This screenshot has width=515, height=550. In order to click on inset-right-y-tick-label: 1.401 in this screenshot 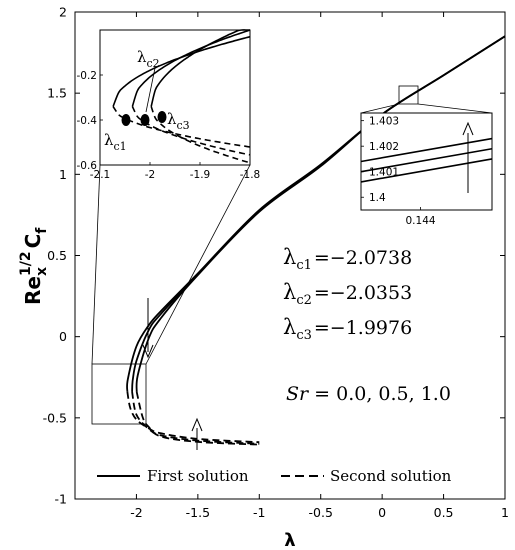, I will do `click(384, 173)`.